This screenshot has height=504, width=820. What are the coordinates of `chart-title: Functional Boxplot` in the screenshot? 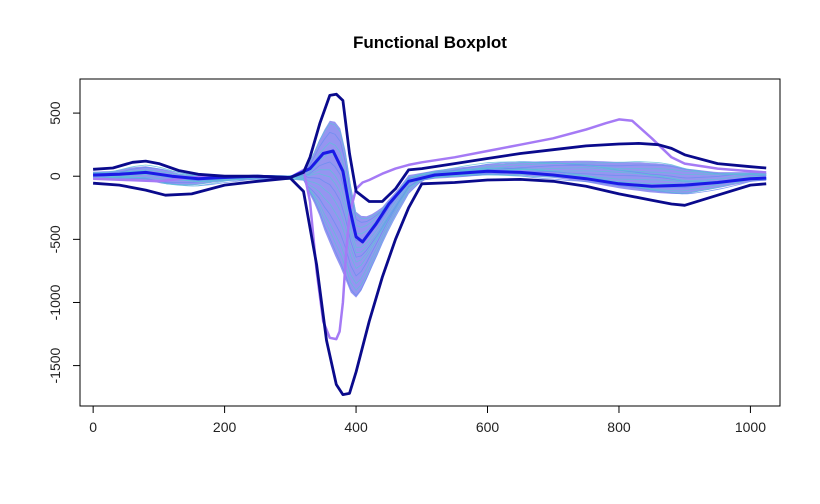 It's located at (430, 42).